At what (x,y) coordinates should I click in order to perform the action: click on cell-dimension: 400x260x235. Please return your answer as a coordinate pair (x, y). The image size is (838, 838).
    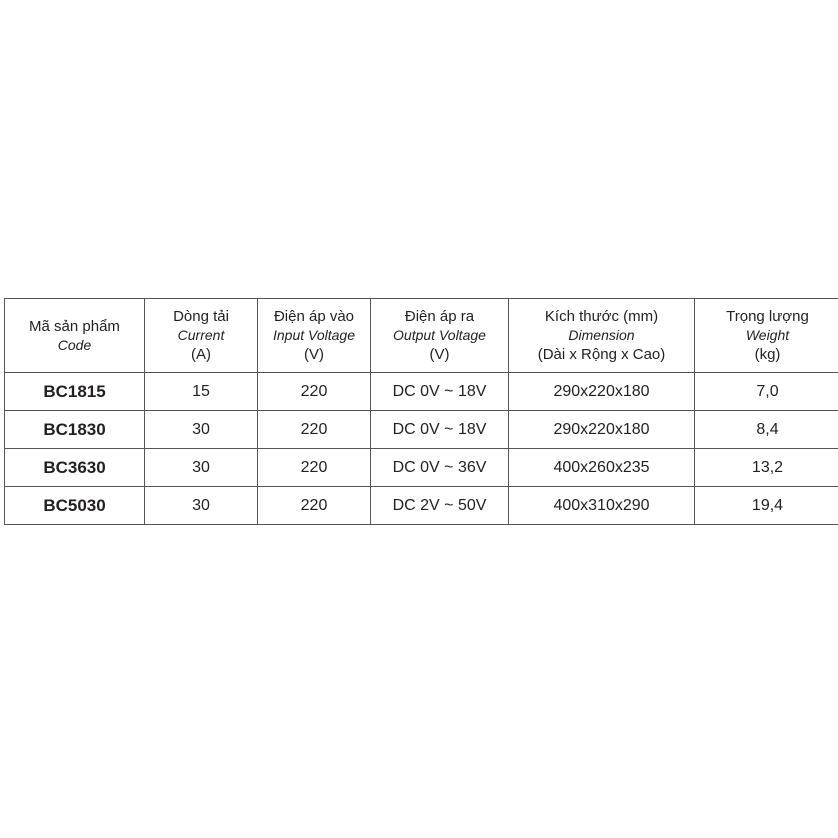
    Looking at the image, I should click on (601, 467).